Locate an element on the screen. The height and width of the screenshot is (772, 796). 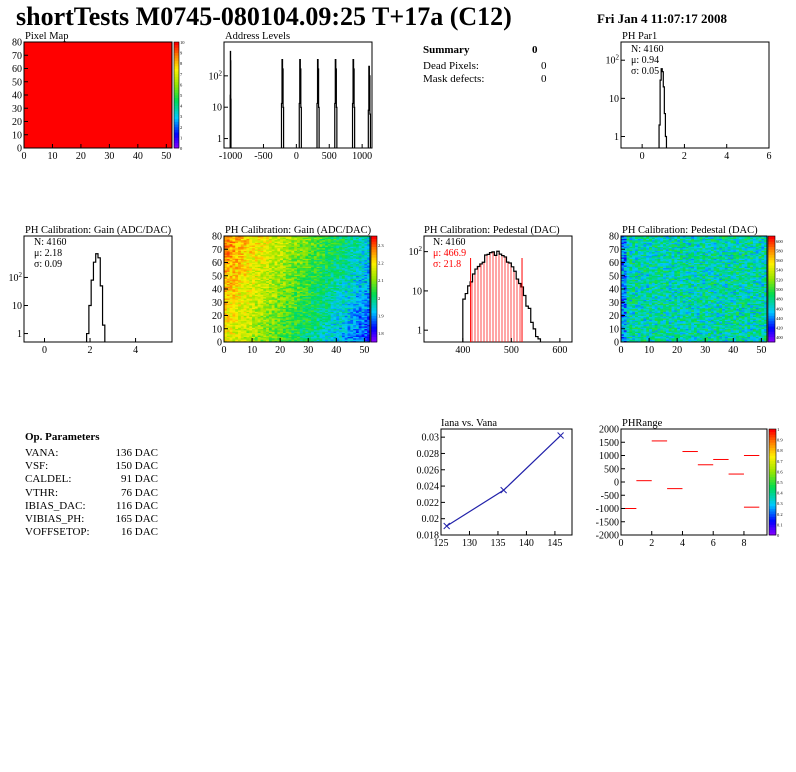
gain-map-x-tick-label: 40 is located at coordinates (336, 350).